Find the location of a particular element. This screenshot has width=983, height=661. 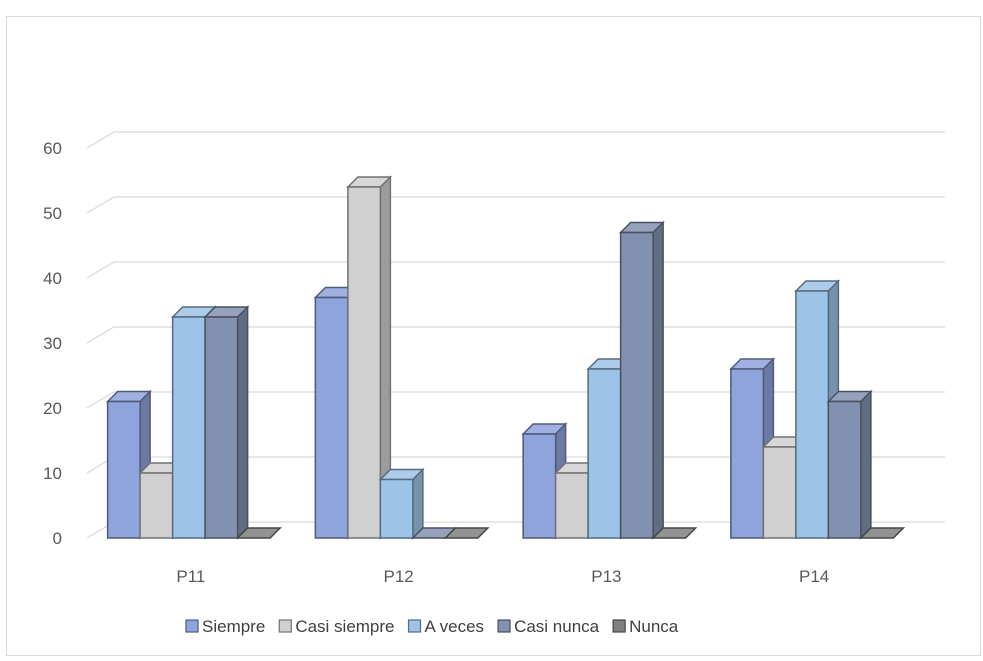

y-tick-label: 0 is located at coordinates (57, 538).